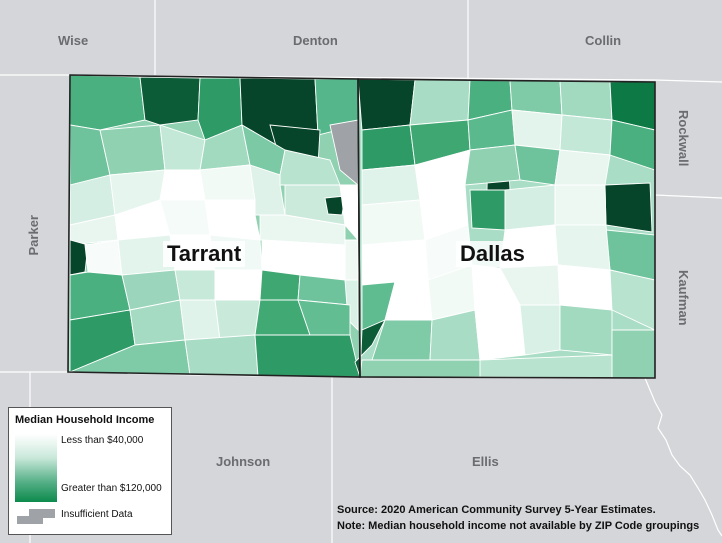 The width and height of the screenshot is (722, 543). I want to click on county-label-denton: Denton, so click(315, 40).